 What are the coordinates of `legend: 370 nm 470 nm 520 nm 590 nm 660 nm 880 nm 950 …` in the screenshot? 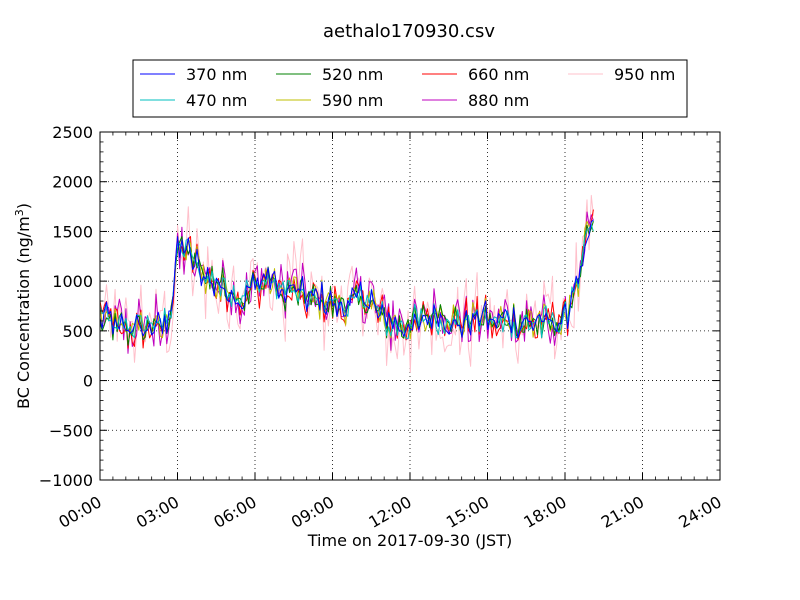 It's located at (410, 88).